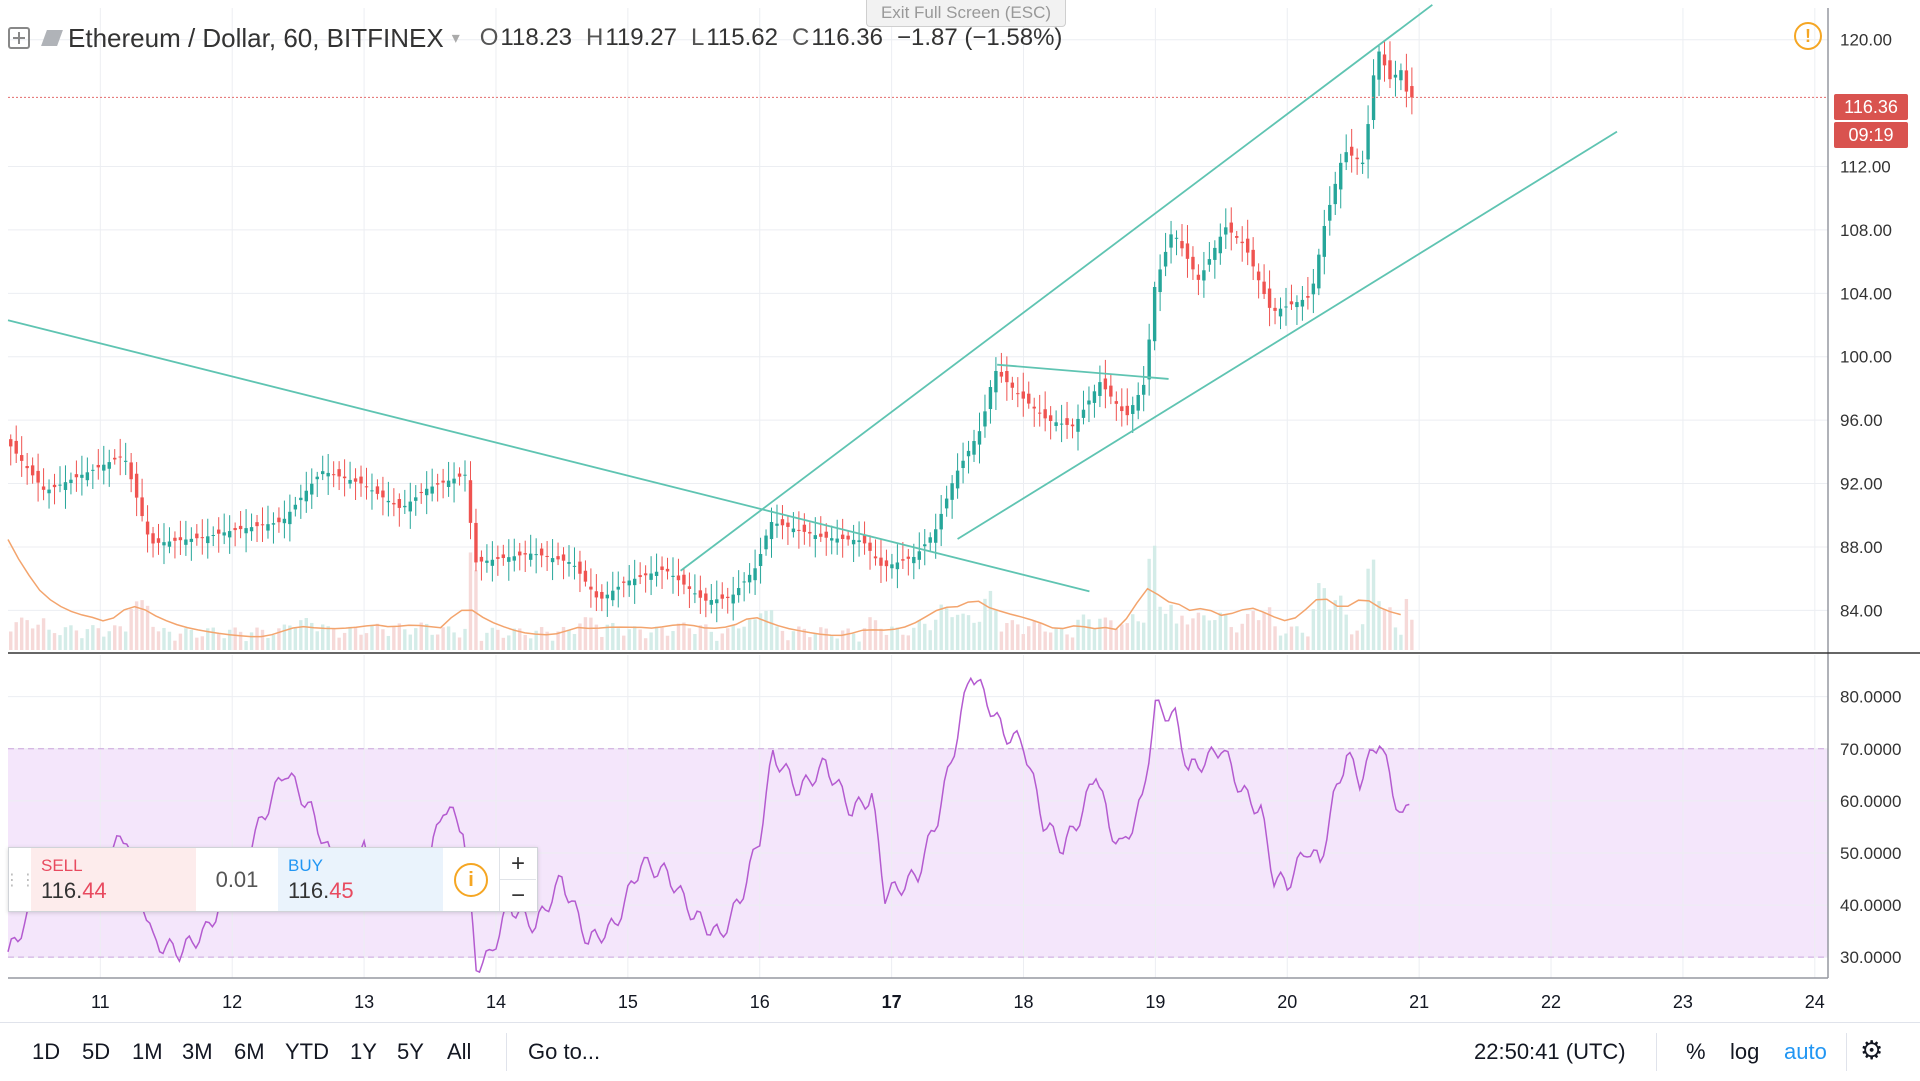 The height and width of the screenshot is (1081, 1920). Describe the element at coordinates (518, 895) in the screenshot. I see `minus-button: −` at that location.